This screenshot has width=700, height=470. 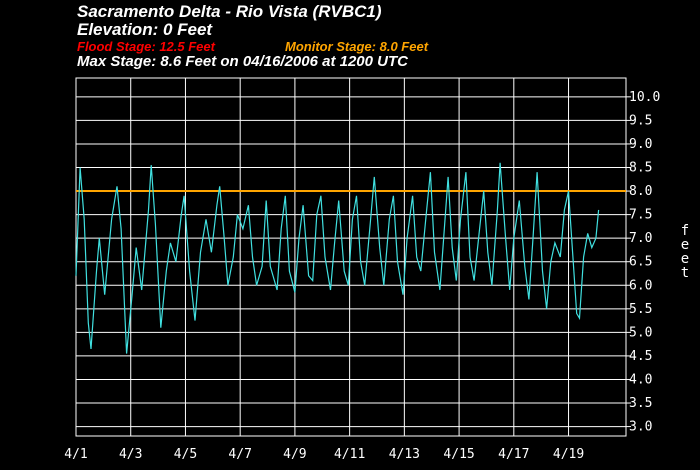 I want to click on y-tick-label: 7.0, so click(x=640, y=238).